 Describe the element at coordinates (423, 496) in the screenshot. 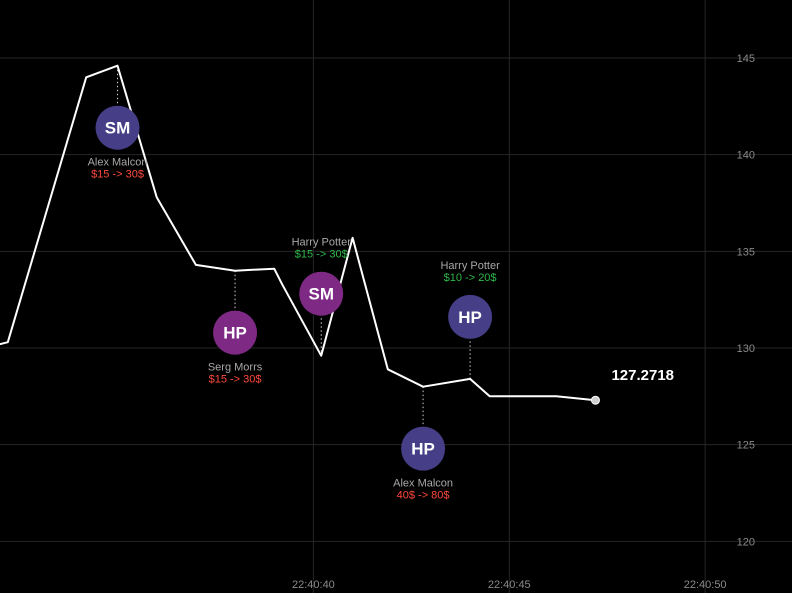

I see `trade-amount: 40$ -> 80$` at that location.